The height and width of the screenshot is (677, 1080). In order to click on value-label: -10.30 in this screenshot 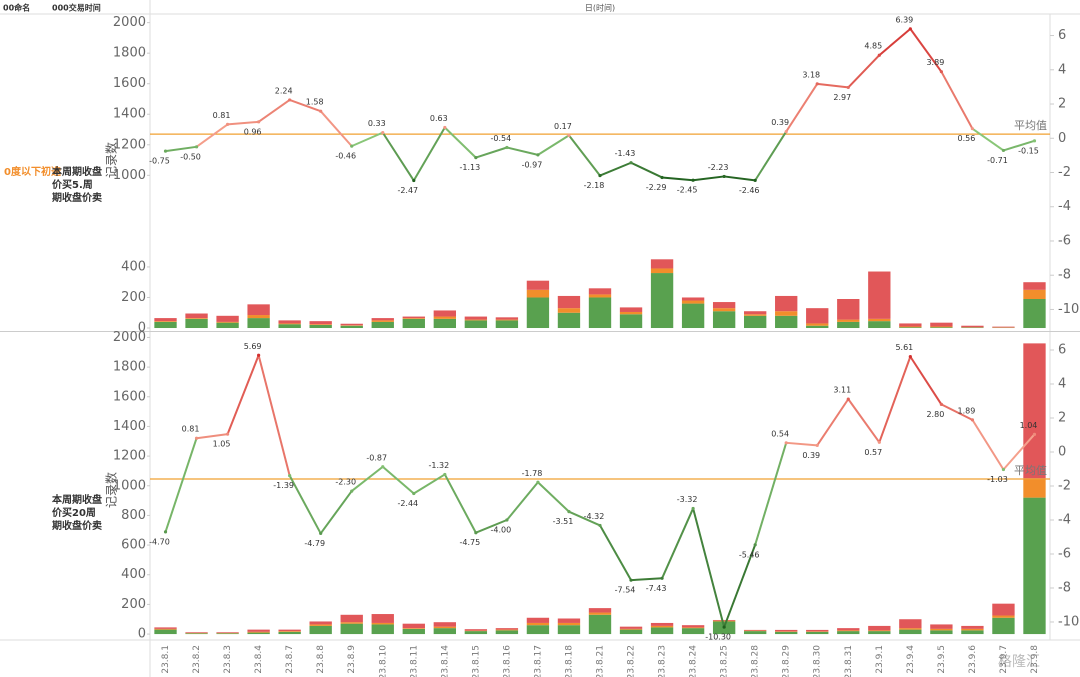, I will do `click(718, 637)`.